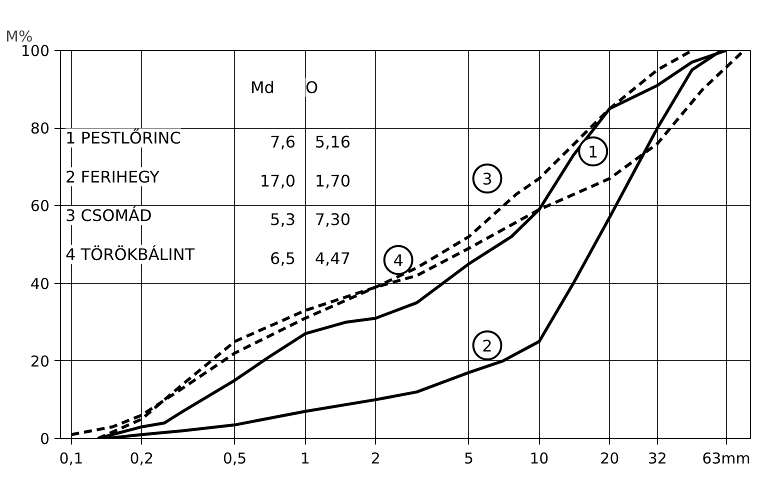 This screenshot has width=770, height=478. Describe the element at coordinates (610, 459) in the screenshot. I see `x-tick-label: 20` at that location.